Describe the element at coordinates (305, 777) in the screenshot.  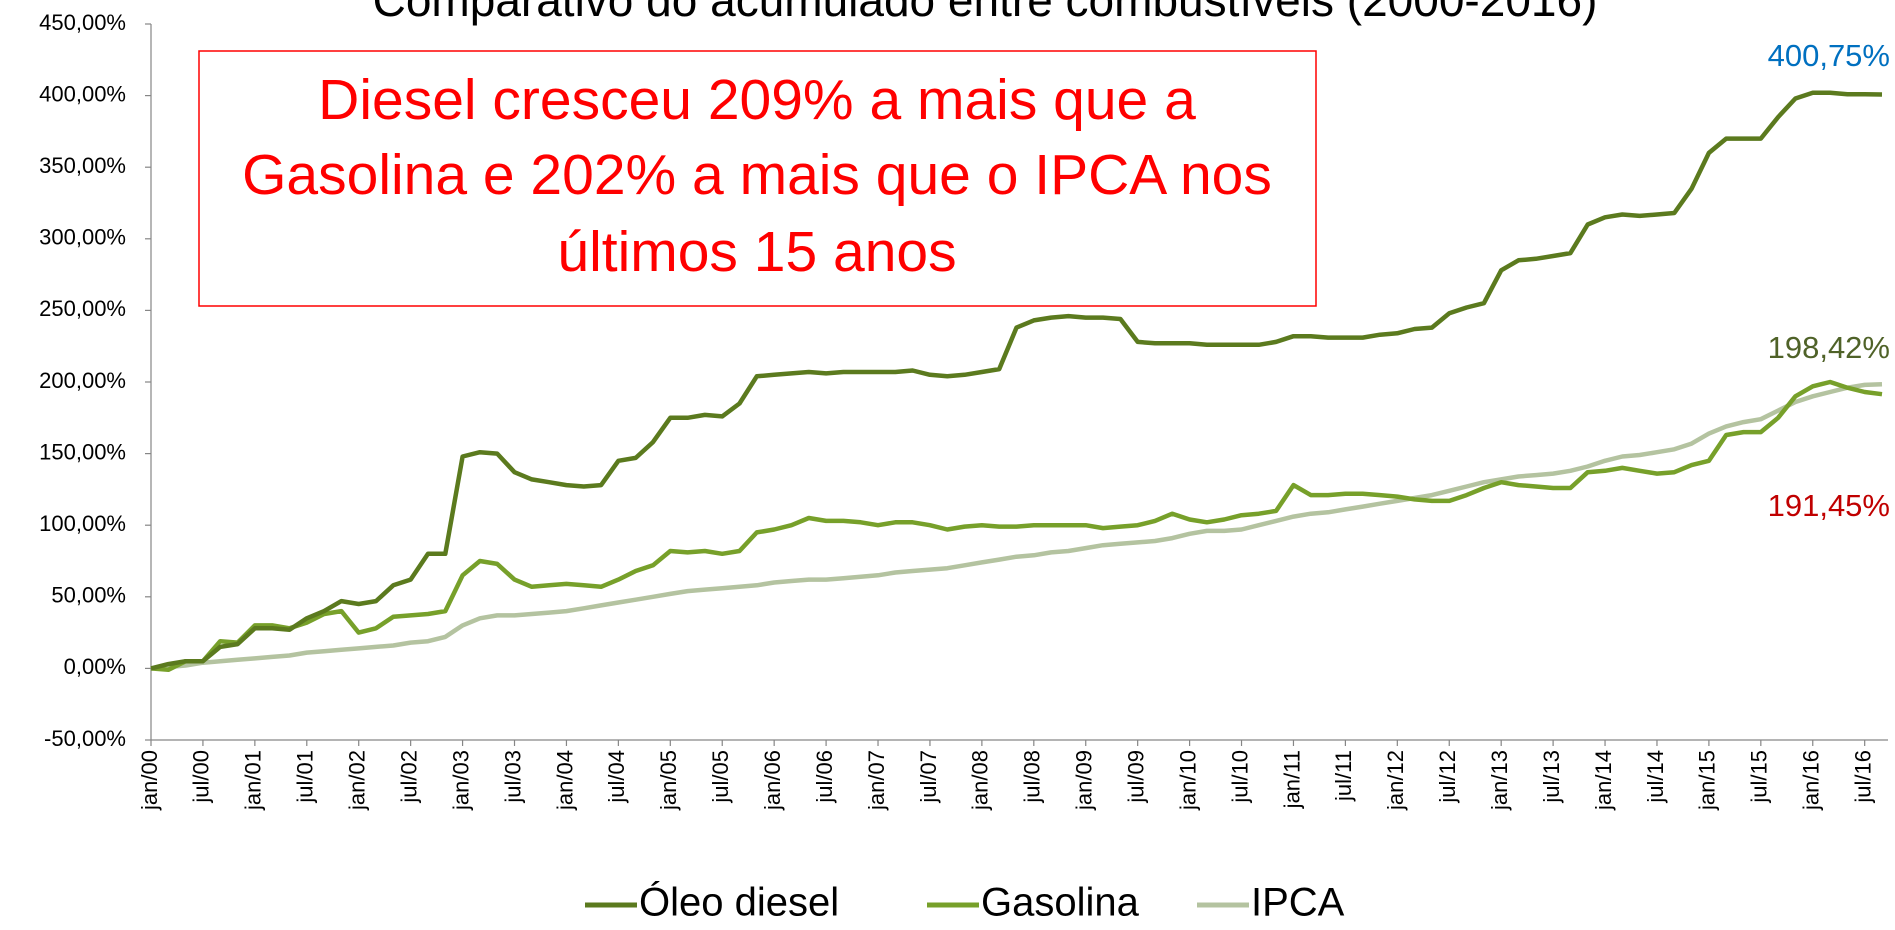
I see `x-tick-label: jul/01` at that location.